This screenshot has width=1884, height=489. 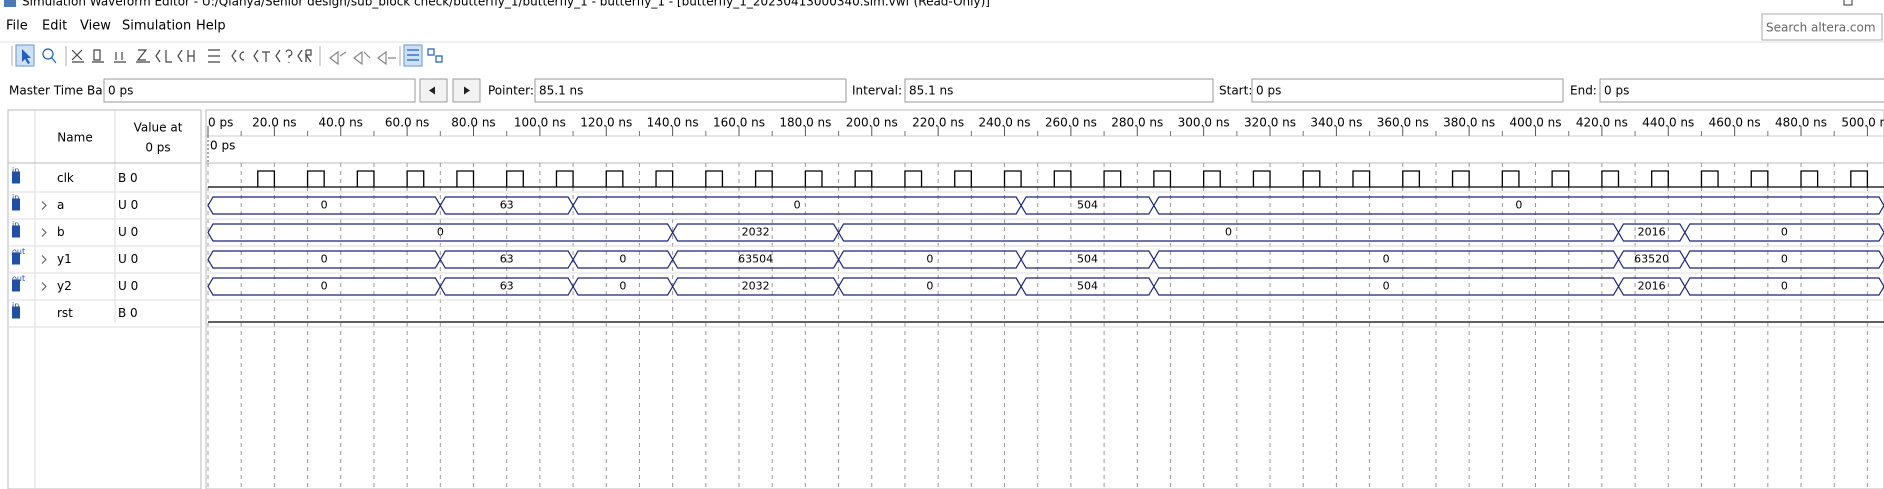 I want to click on tick-label: 0 ps, so click(x=220, y=123).